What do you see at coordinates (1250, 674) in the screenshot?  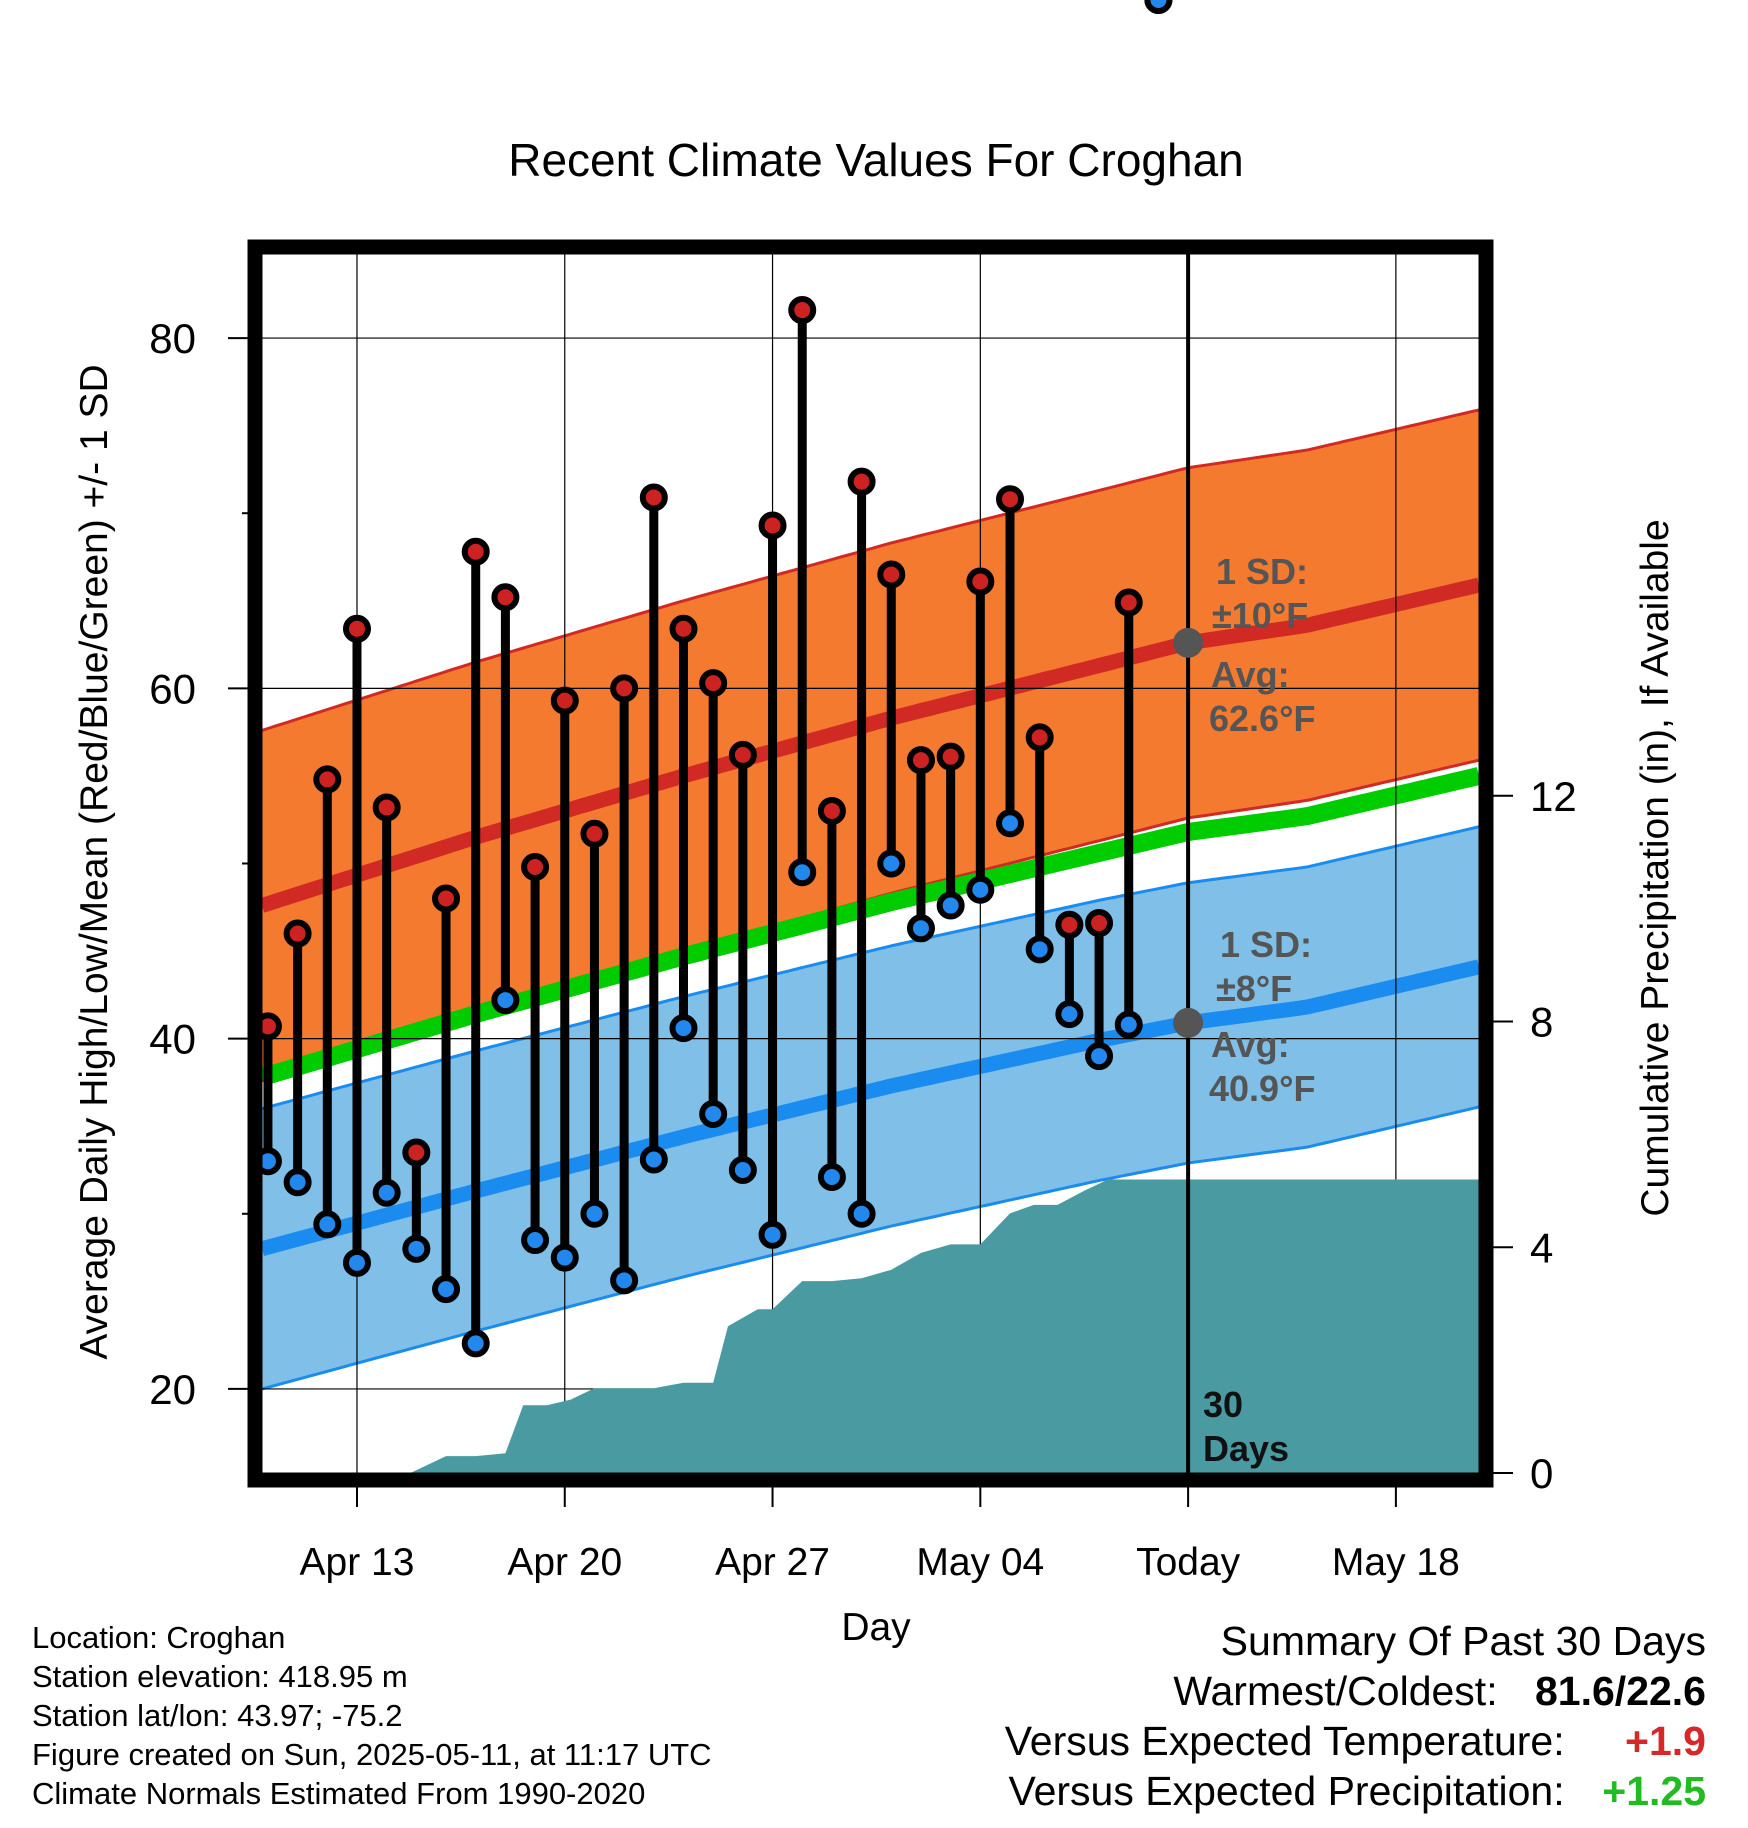 I see `high-avg-label: Avg:` at bounding box center [1250, 674].